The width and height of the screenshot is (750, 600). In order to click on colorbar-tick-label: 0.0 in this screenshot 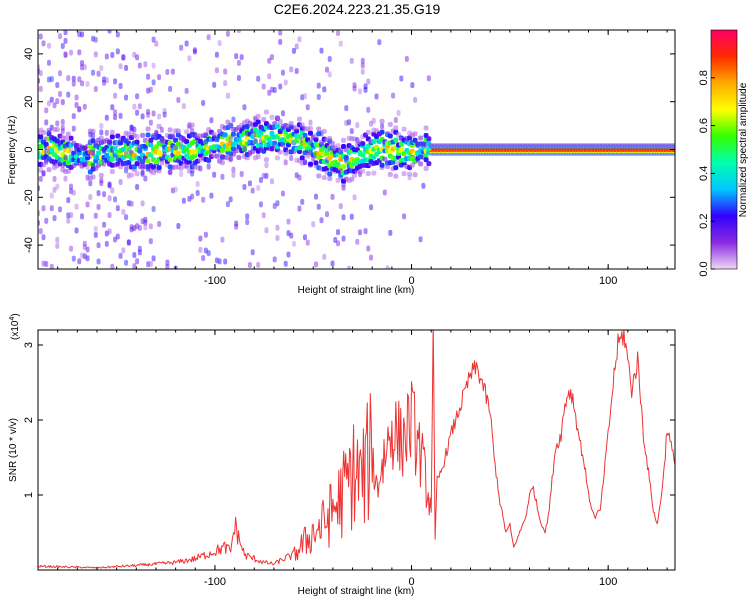, I will do `click(704, 268)`.